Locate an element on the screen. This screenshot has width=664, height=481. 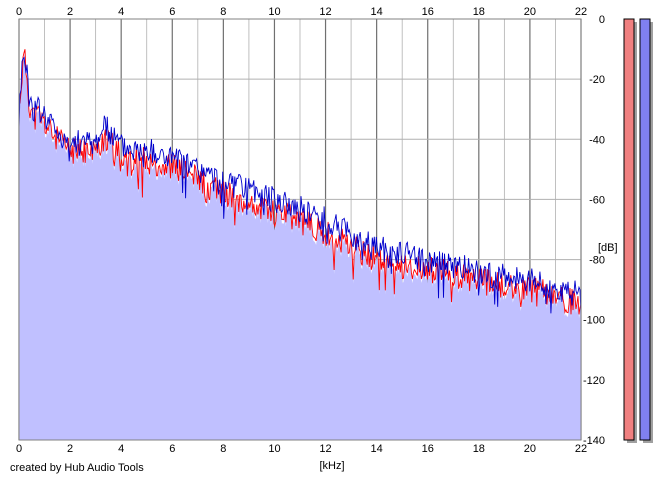
y-tick-labels: 0 -20 -40 -60 -80 -100 -120 -140 is located at coordinates (594, 230).